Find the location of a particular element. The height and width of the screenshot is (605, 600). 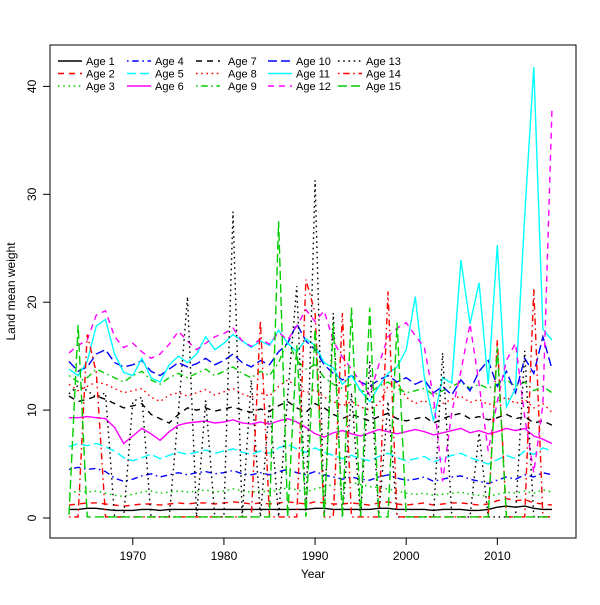

legend-entry-age-8: Age 8 is located at coordinates (226, 75).